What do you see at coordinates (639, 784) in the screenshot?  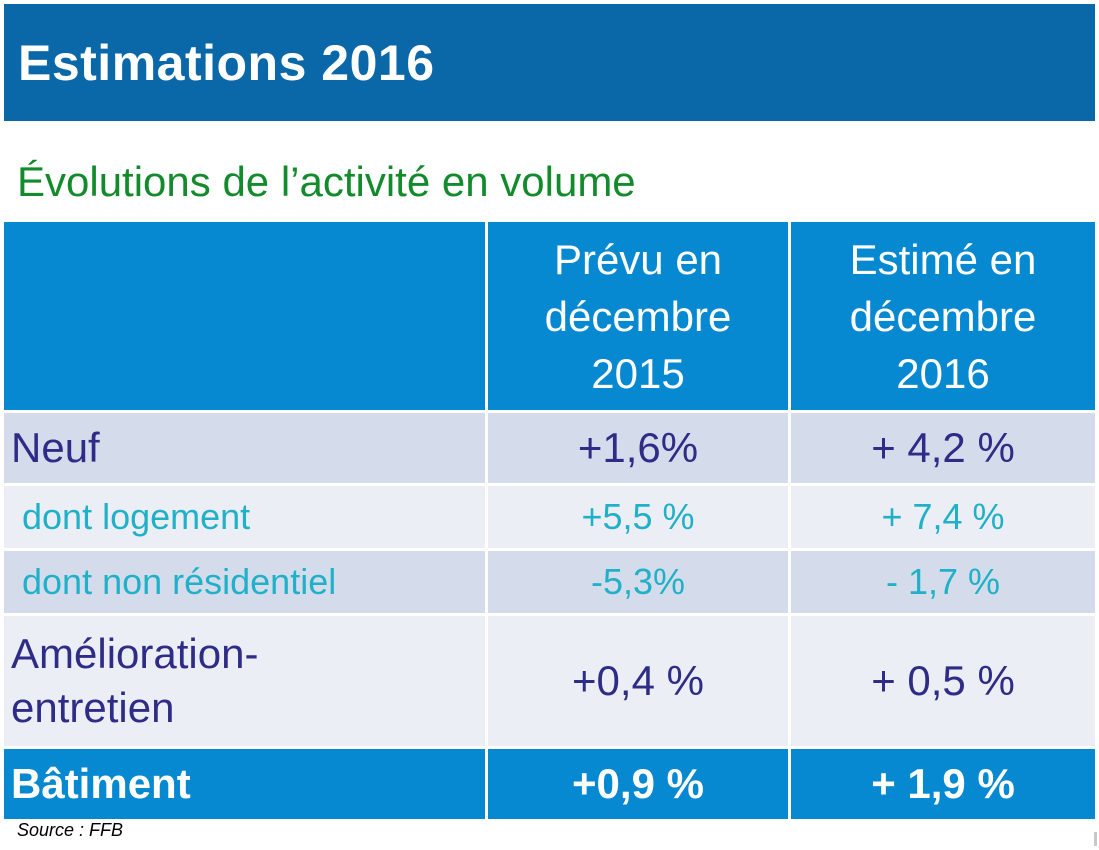 I see `cell-prevu: +0,9 %` at bounding box center [639, 784].